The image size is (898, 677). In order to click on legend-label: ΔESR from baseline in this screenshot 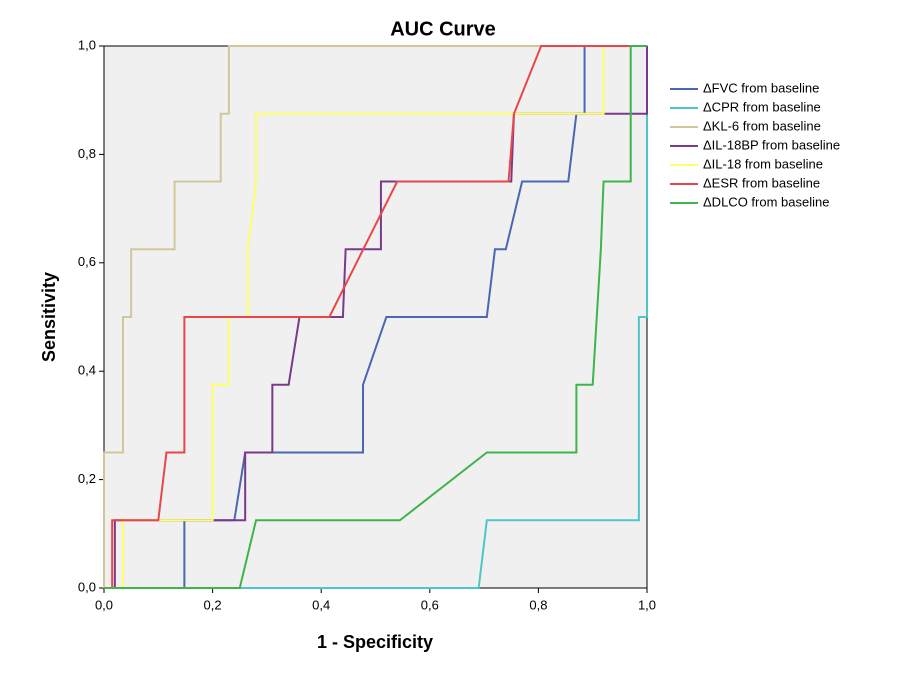, I will do `click(761, 182)`.